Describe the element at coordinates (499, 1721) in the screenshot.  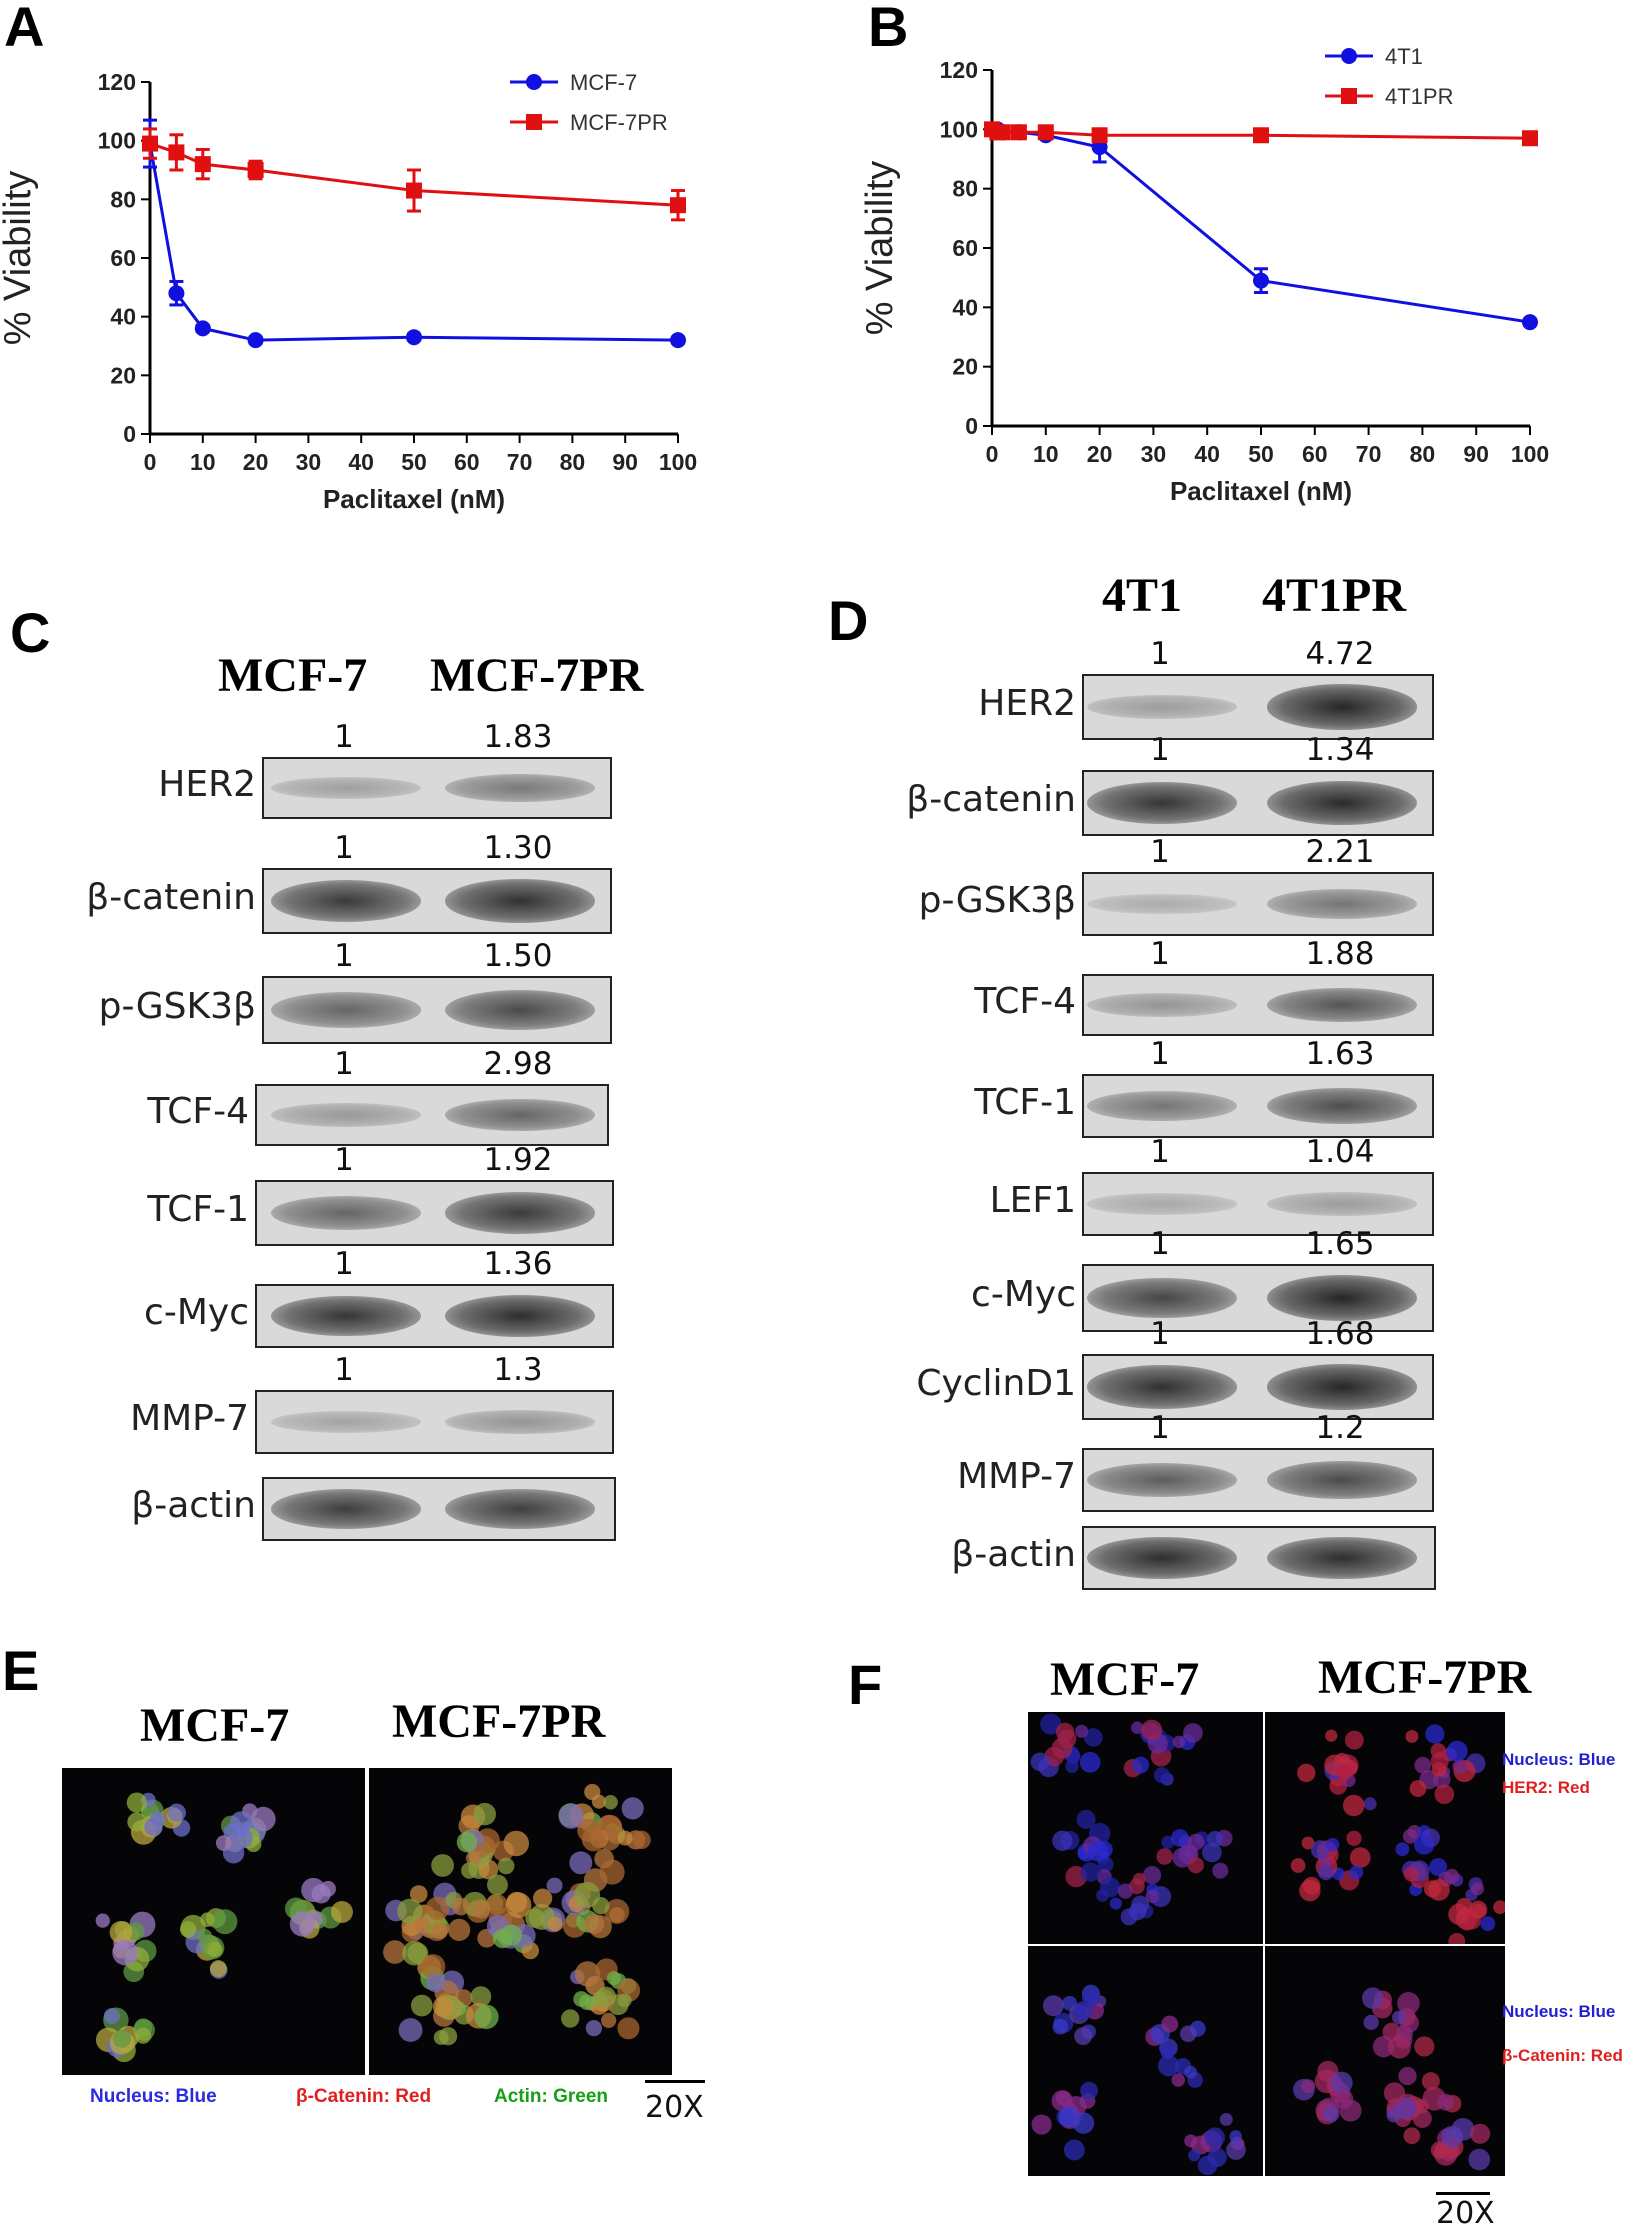
I see `panel-e-col-mcf7pr: MCF-7PR` at that location.